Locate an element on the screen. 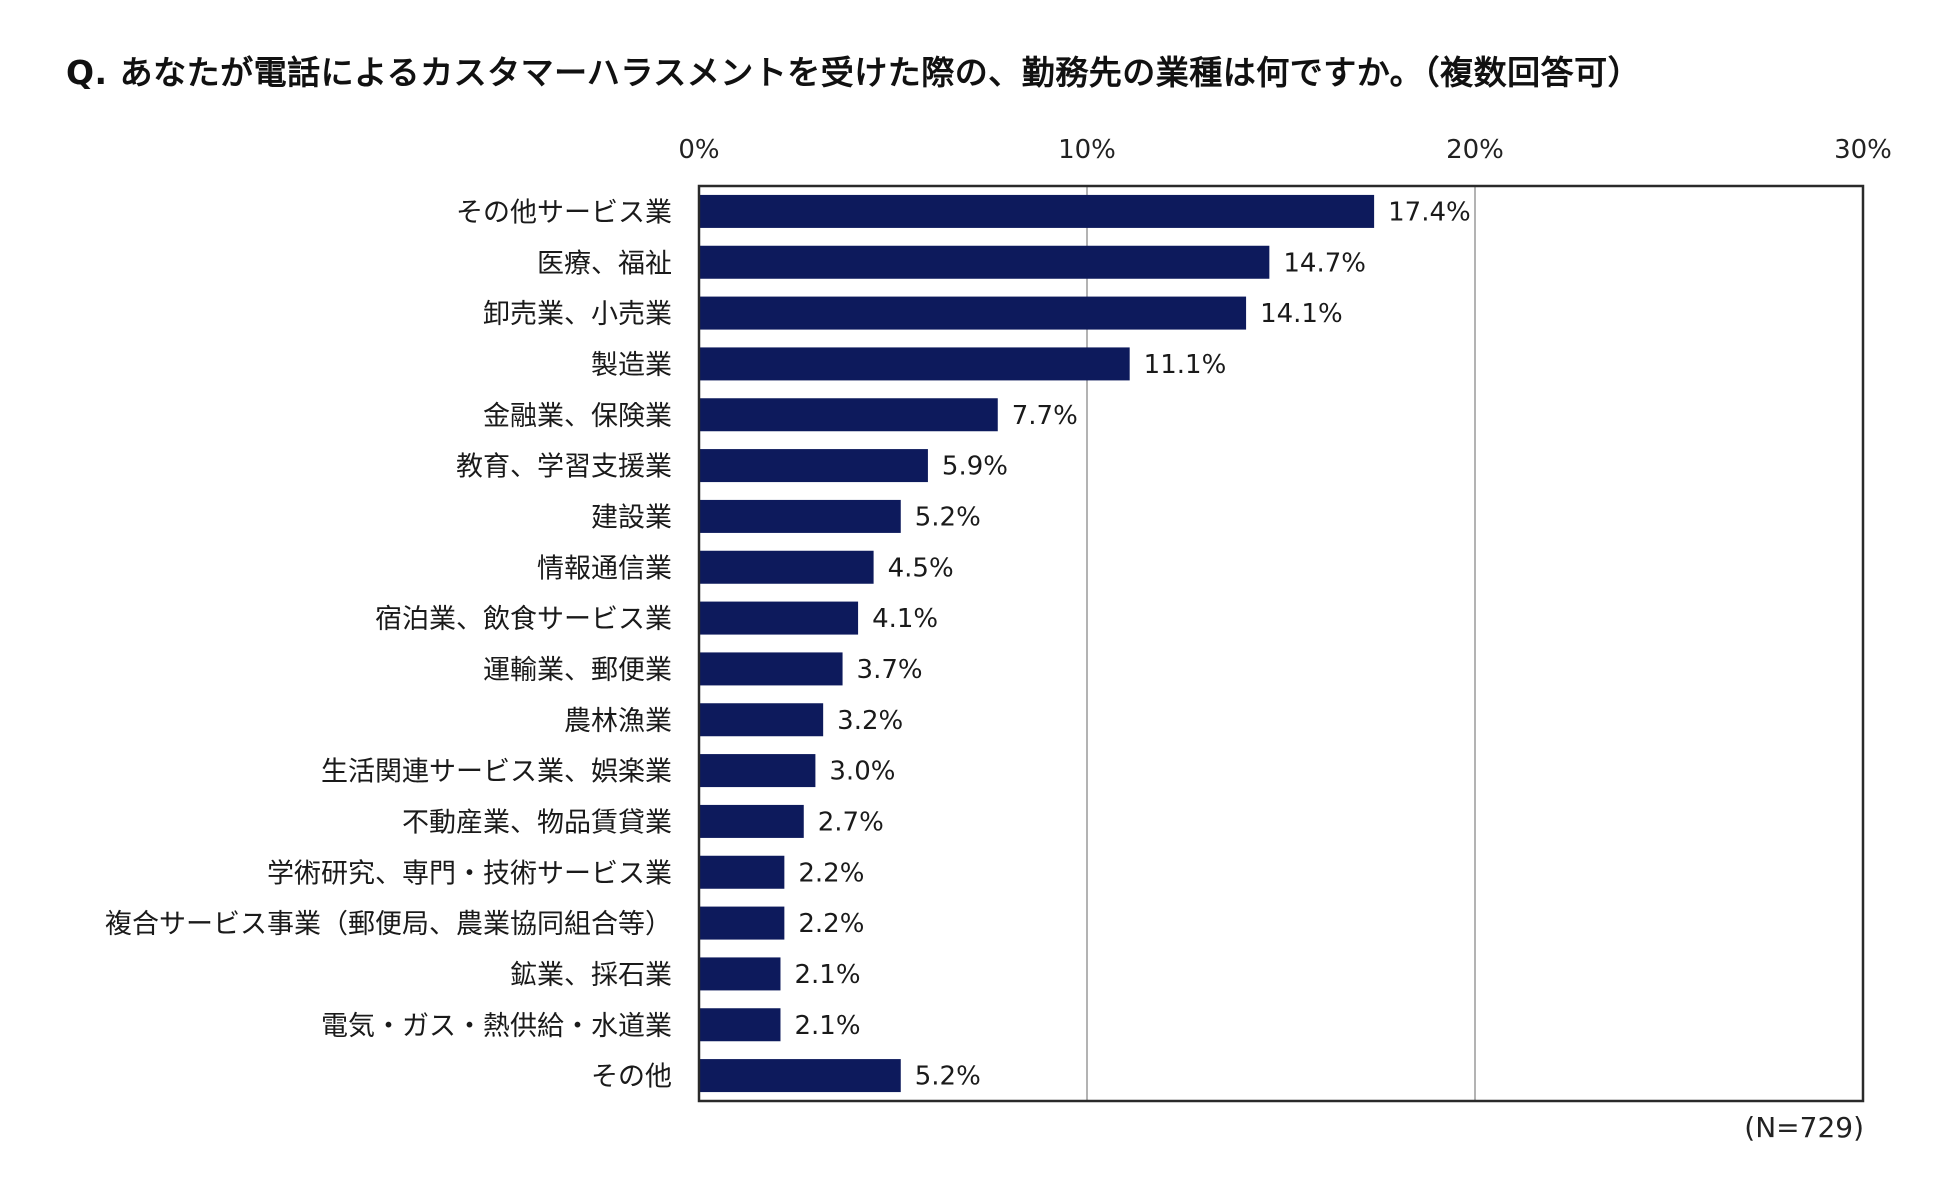 This screenshot has width=1950, height=1182. category-label: 教育、学習支援業 is located at coordinates (564, 467).